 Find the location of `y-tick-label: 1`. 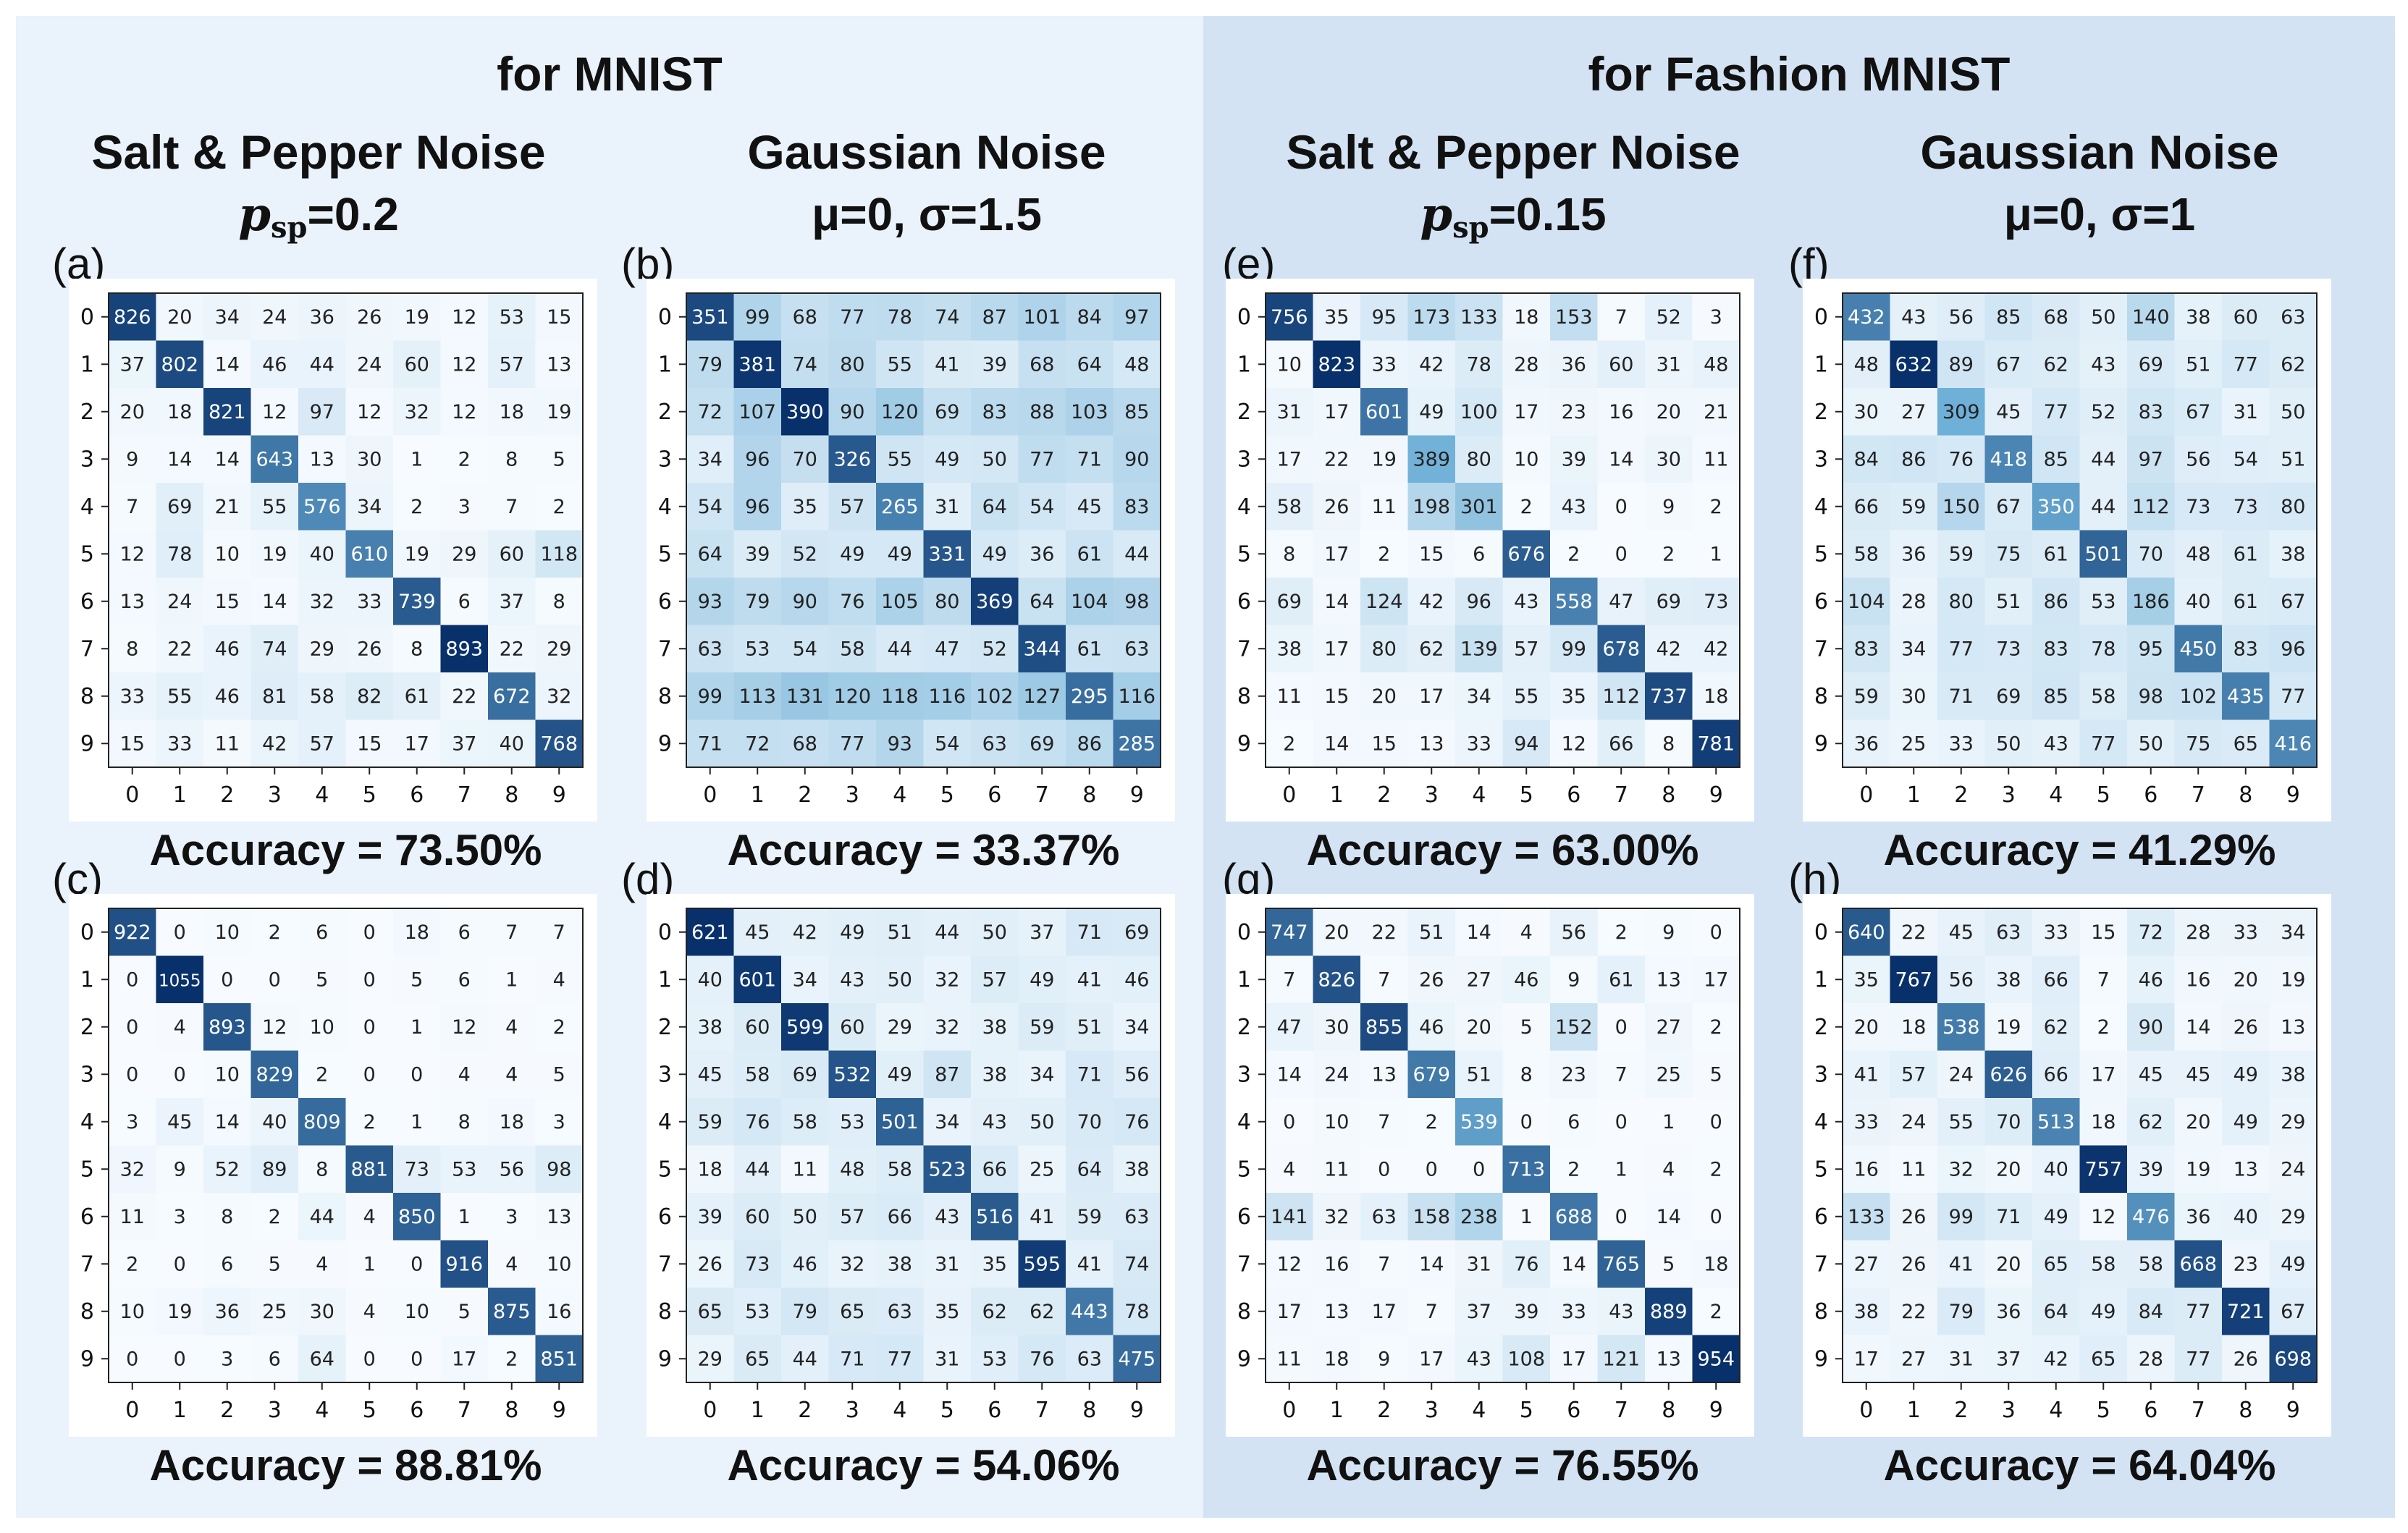

y-tick-label: 1 is located at coordinates (1821, 979).